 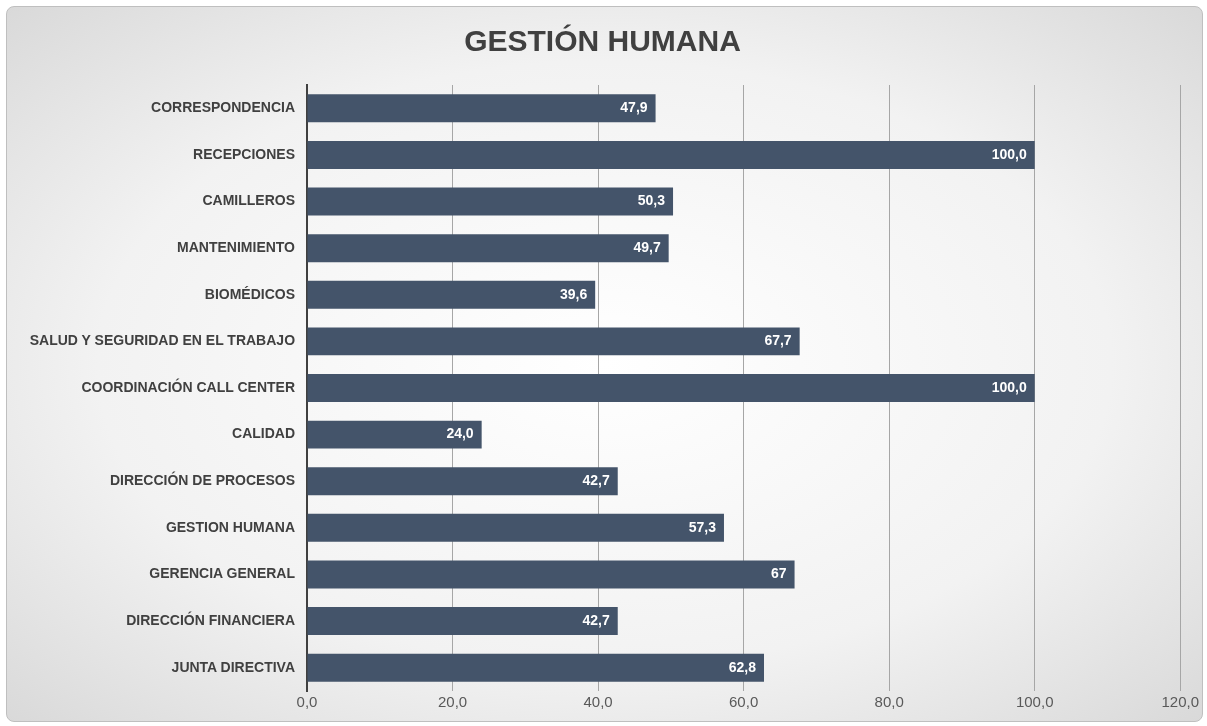 What do you see at coordinates (602, 41) in the screenshot?
I see `chart-title: GESTIÓN HUMANA` at bounding box center [602, 41].